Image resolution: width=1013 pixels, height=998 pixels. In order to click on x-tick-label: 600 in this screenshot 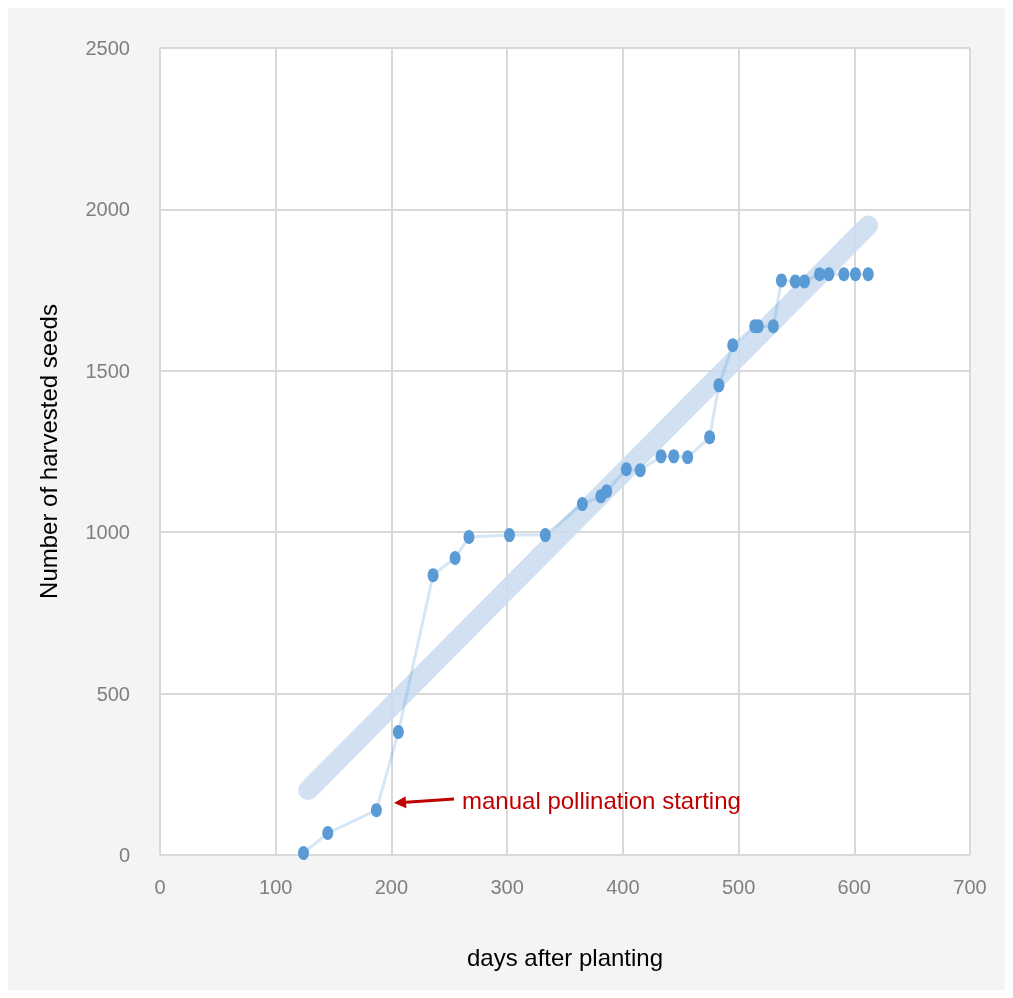, I will do `click(854, 887)`.